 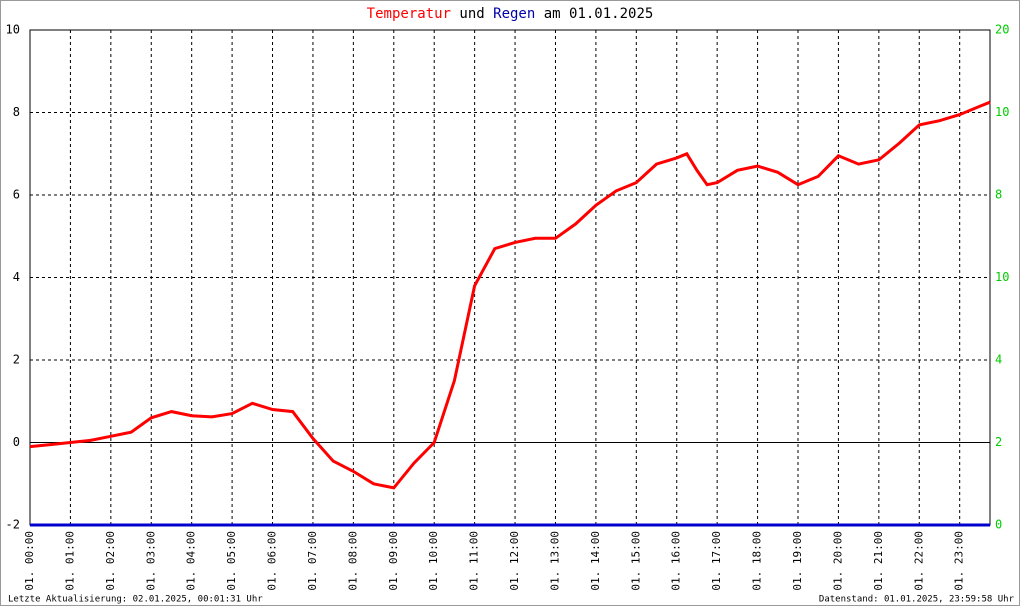 What do you see at coordinates (837, 561) in the screenshot?
I see `x-tick-label: 01. 20:00` at bounding box center [837, 561].